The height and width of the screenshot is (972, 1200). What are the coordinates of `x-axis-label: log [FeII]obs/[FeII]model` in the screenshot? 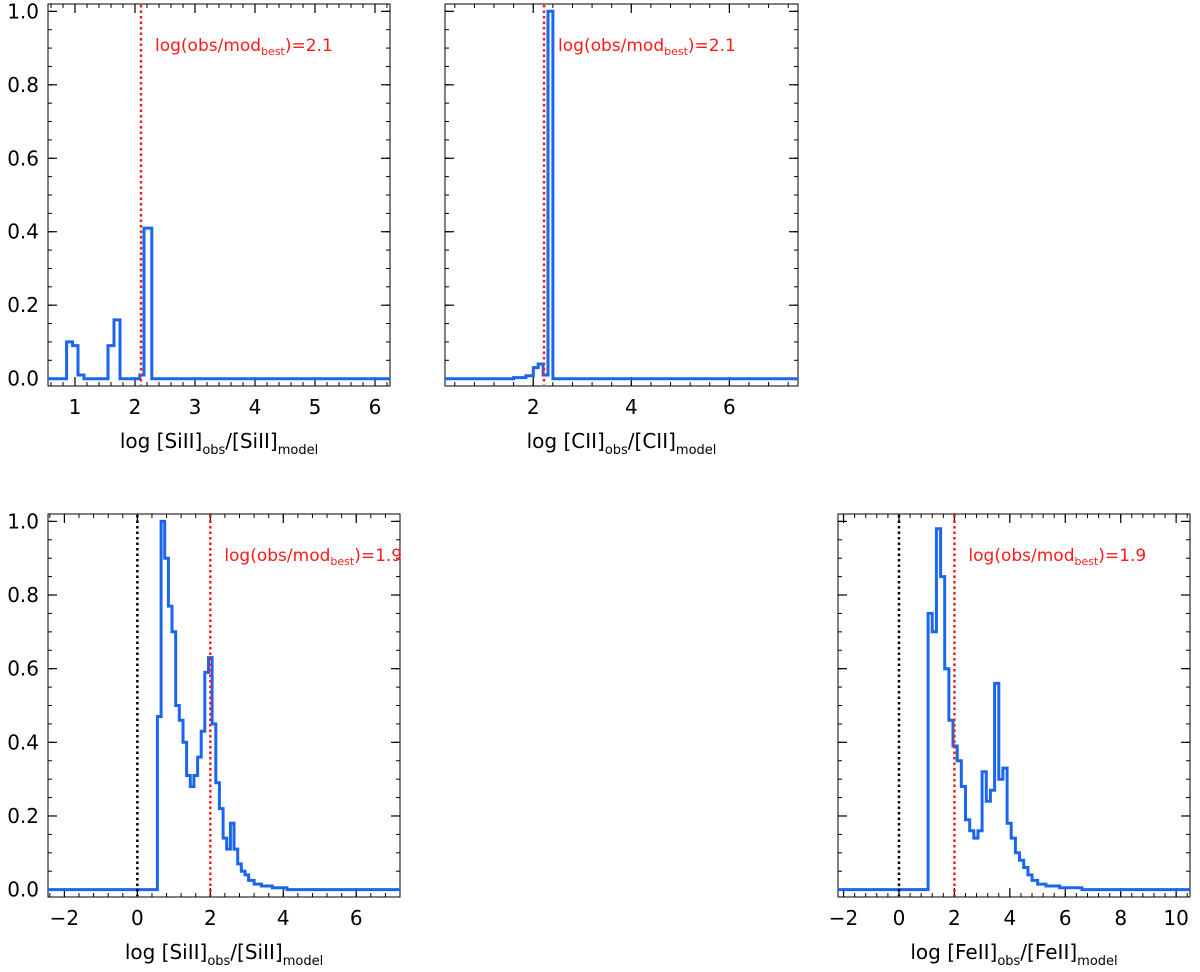 It's located at (1013, 954).